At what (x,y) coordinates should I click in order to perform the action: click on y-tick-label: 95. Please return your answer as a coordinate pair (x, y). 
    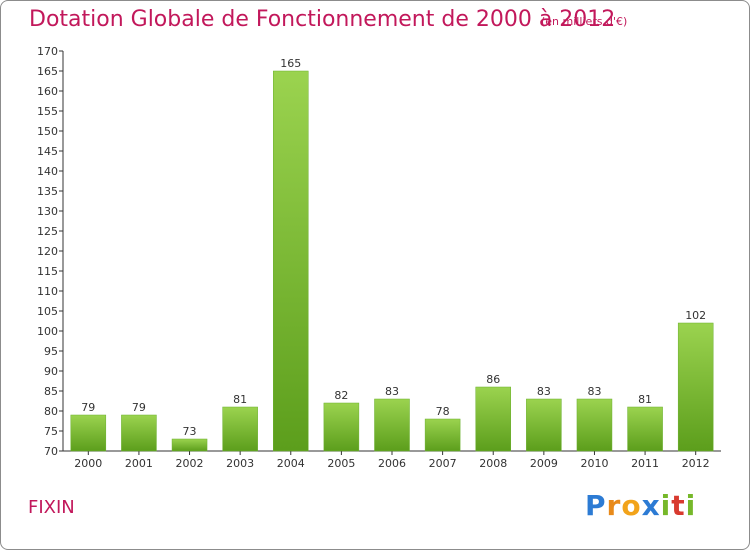
    Looking at the image, I should click on (51, 351).